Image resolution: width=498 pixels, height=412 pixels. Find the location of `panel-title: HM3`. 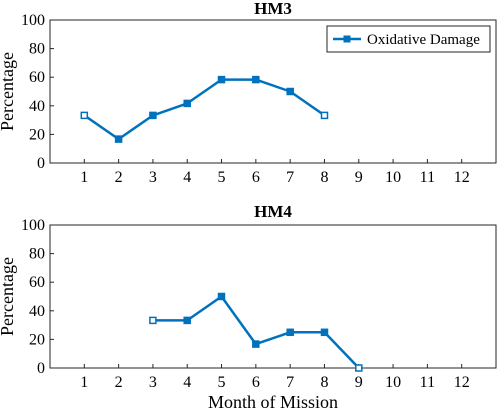

panel-title: HM3 is located at coordinates (273, 9).